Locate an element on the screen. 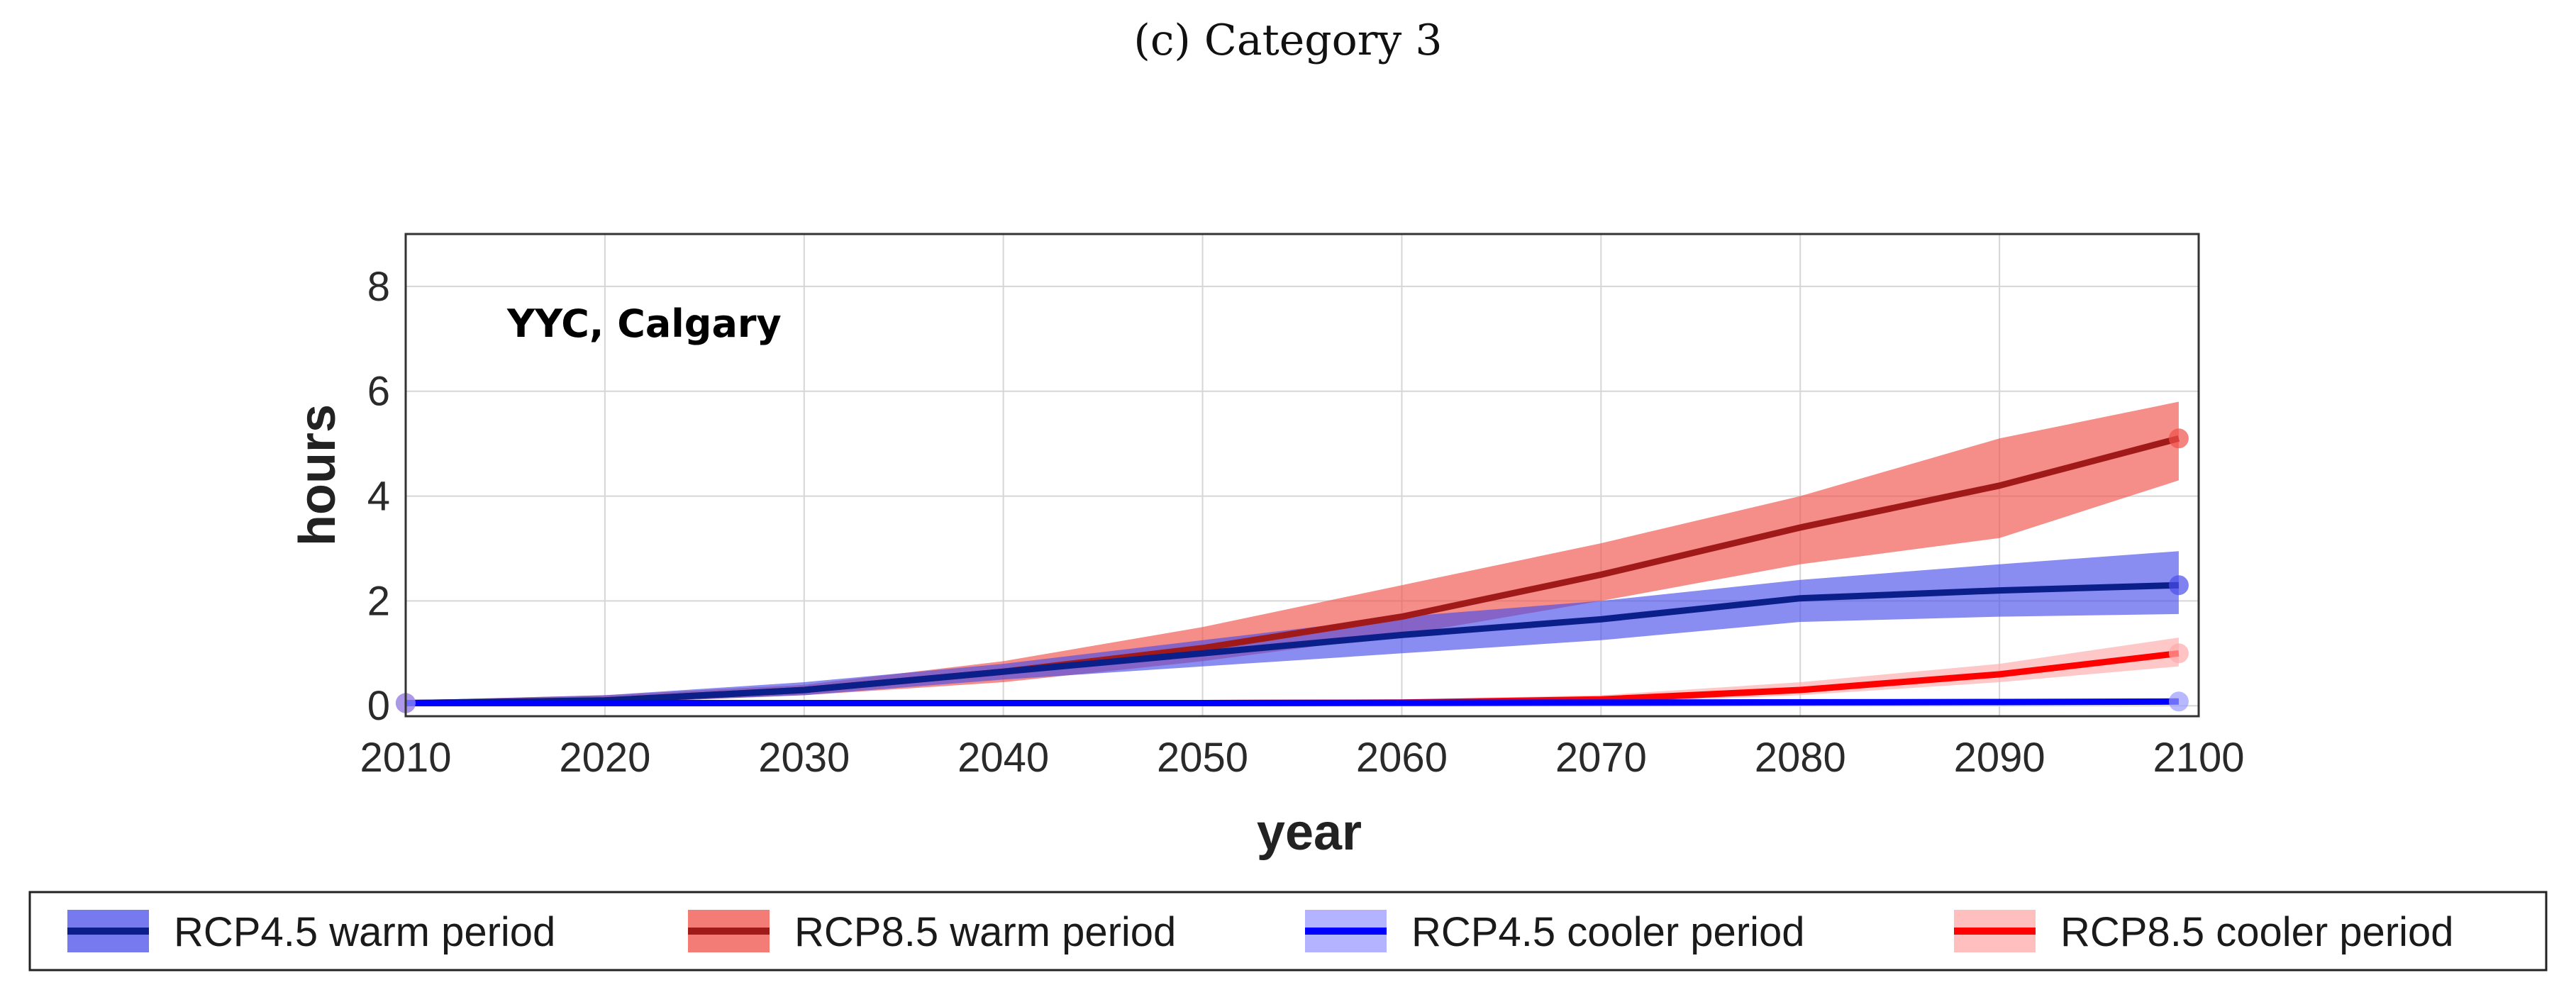 This screenshot has height=1002, width=2576. y-tick-label: 6 is located at coordinates (379, 392).